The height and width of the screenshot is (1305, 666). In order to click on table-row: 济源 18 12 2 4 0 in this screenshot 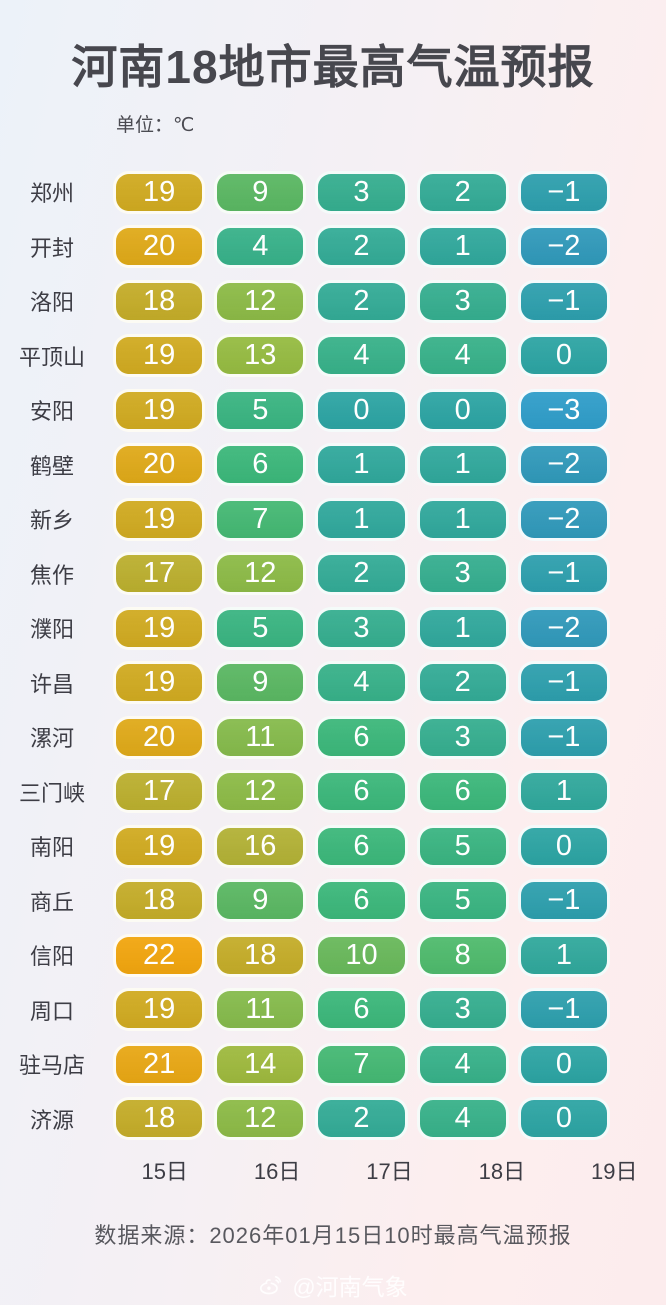, I will do `click(305, 1118)`.